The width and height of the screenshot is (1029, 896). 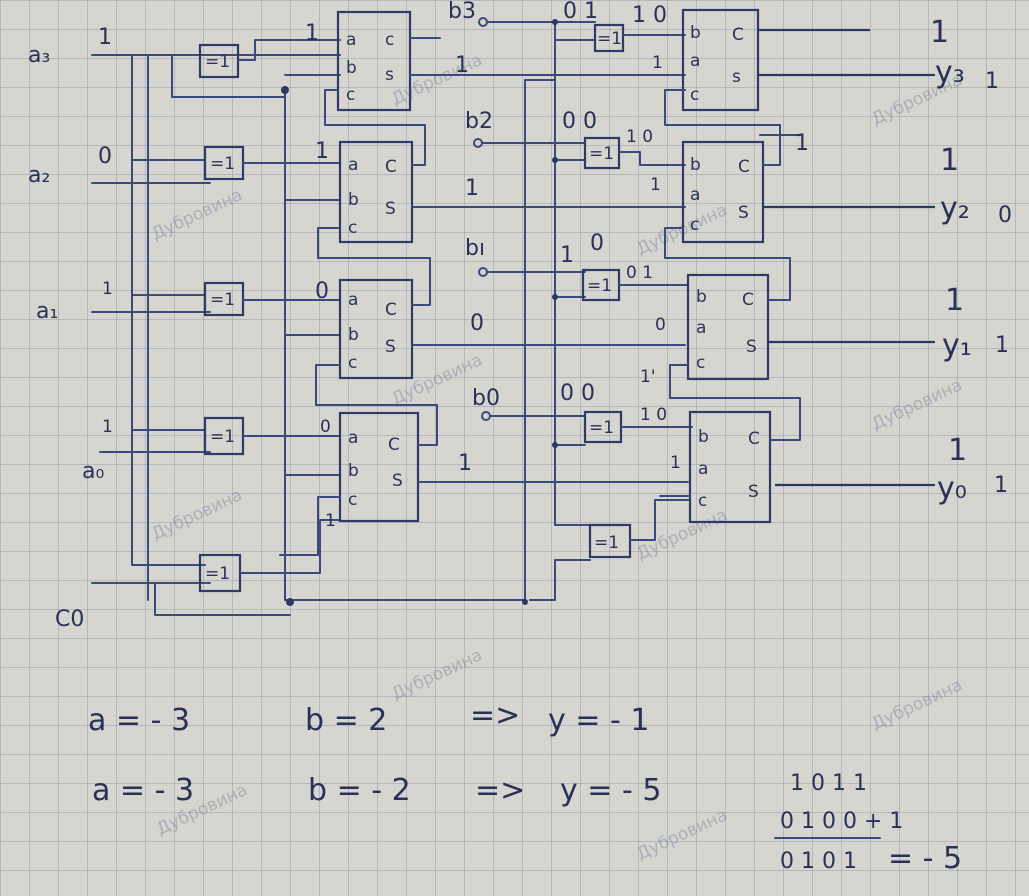 I want to click on input-a3-label: a₃, so click(x=39, y=55).